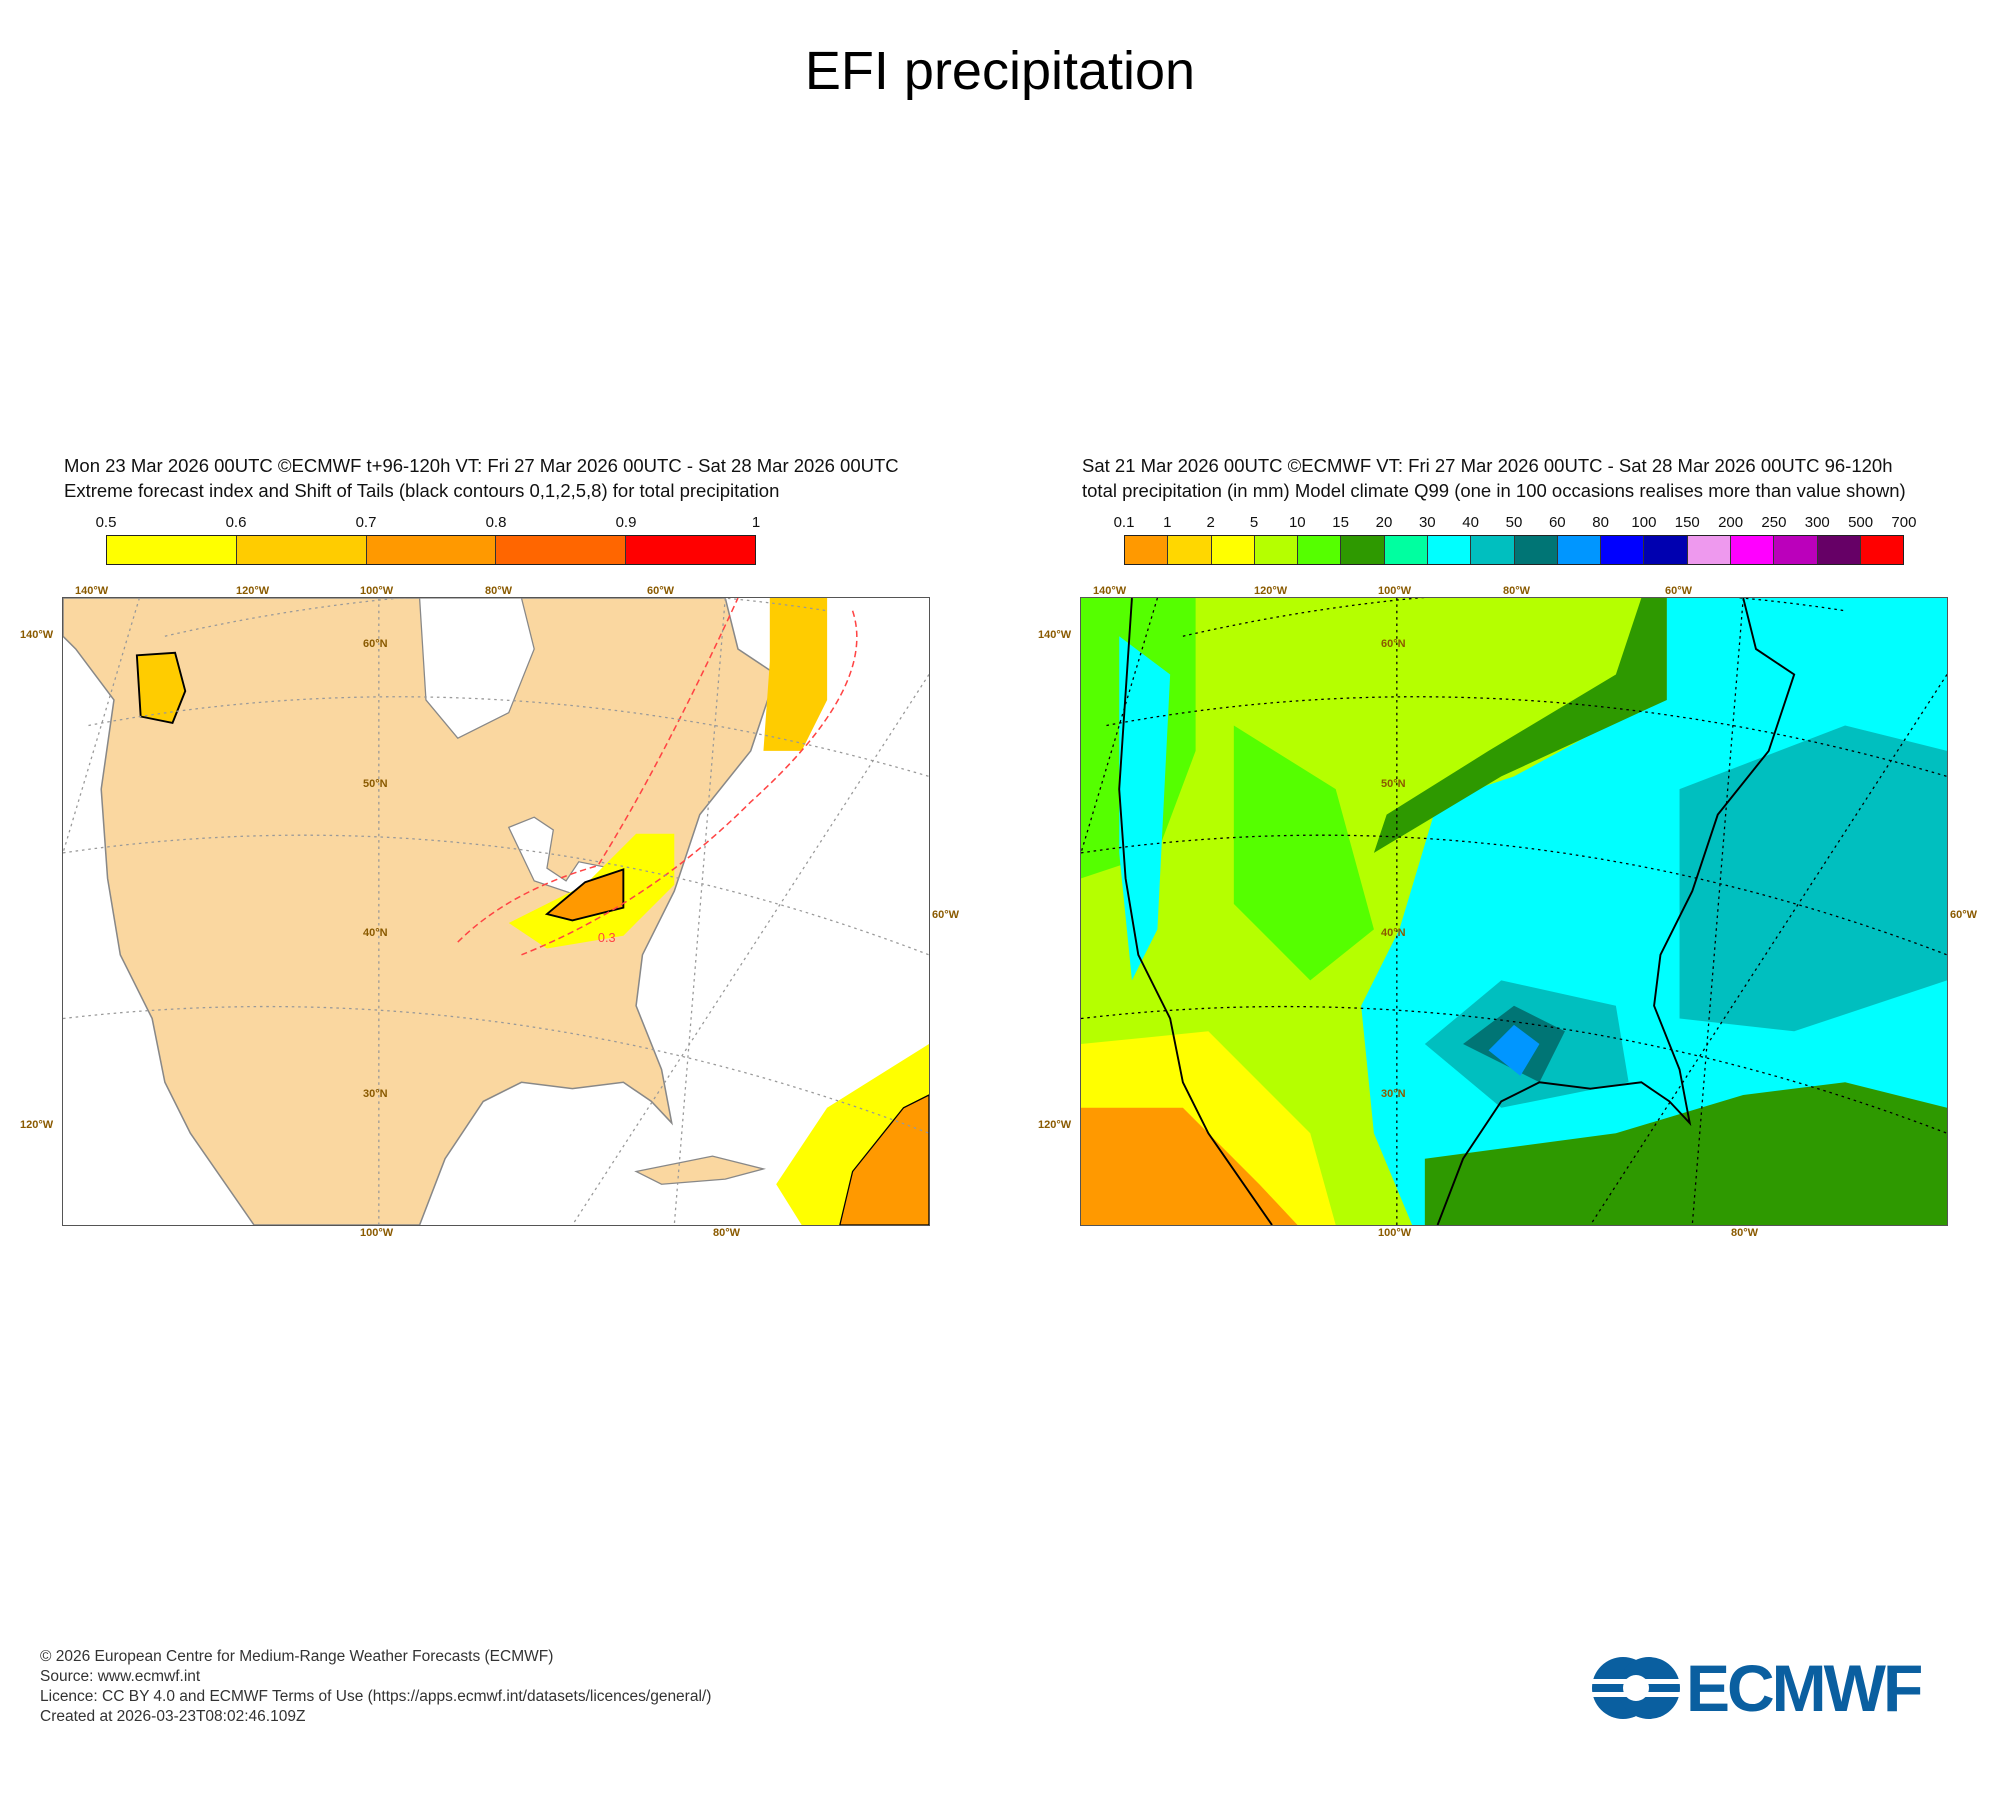 The width and height of the screenshot is (2000, 1800). Describe the element at coordinates (657, 777) in the screenshot. I see `contour-0.3` at that location.